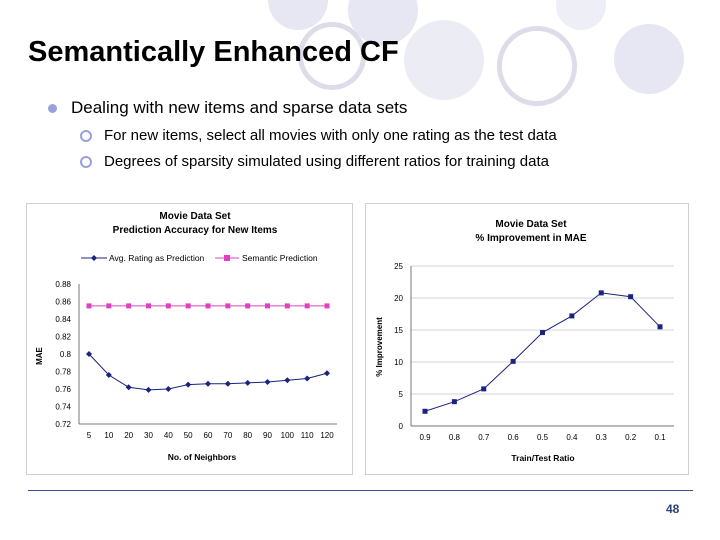 This screenshot has height=540, width=720. Describe the element at coordinates (398, 330) in the screenshot. I see `chart2-ytick-label: 15` at that location.